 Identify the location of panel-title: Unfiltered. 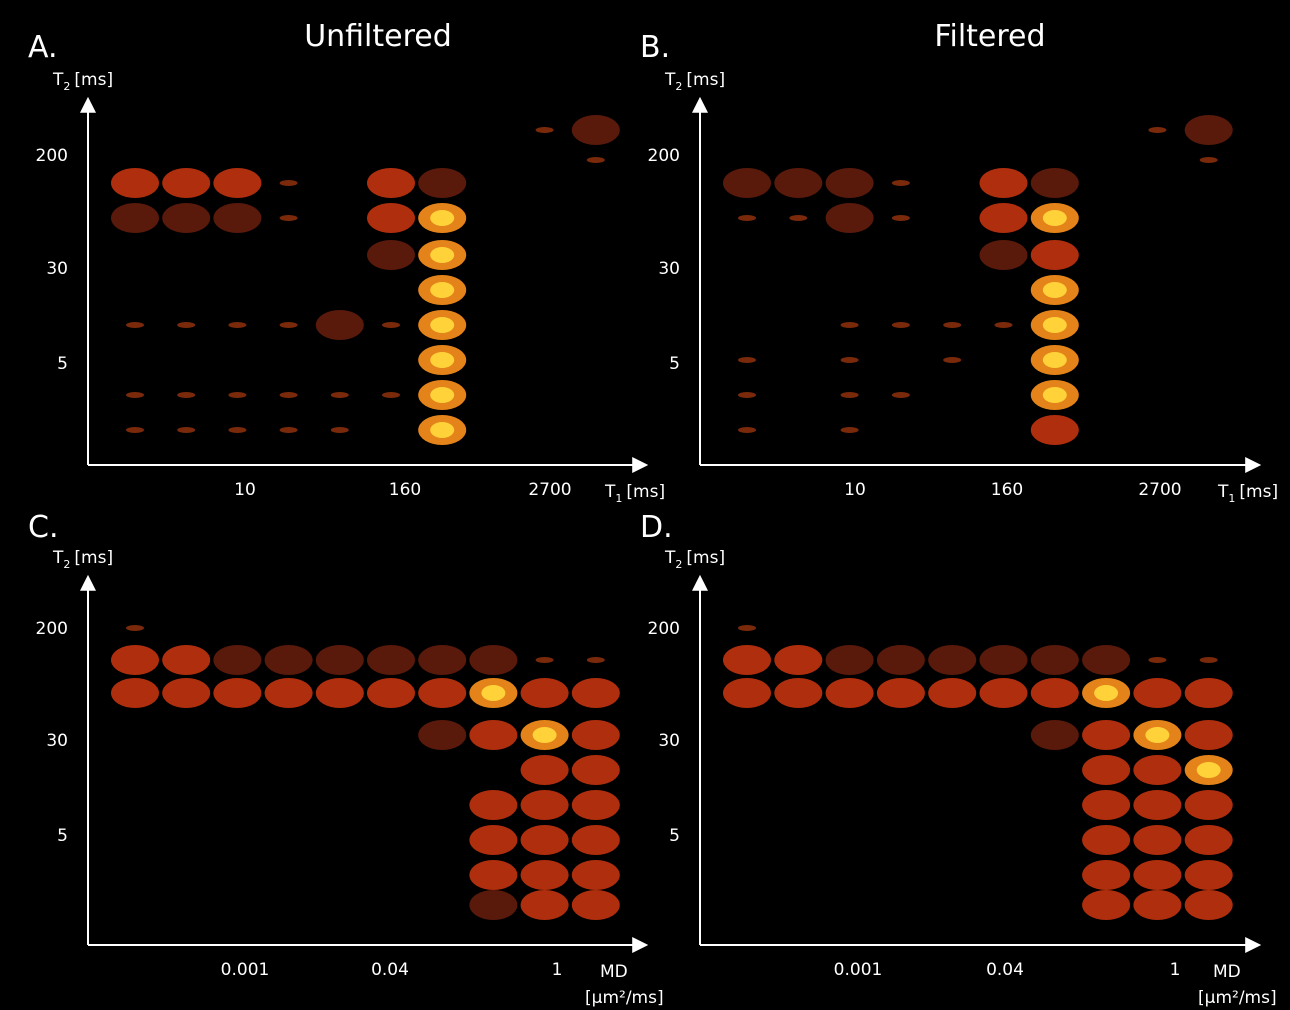
(378, 36).